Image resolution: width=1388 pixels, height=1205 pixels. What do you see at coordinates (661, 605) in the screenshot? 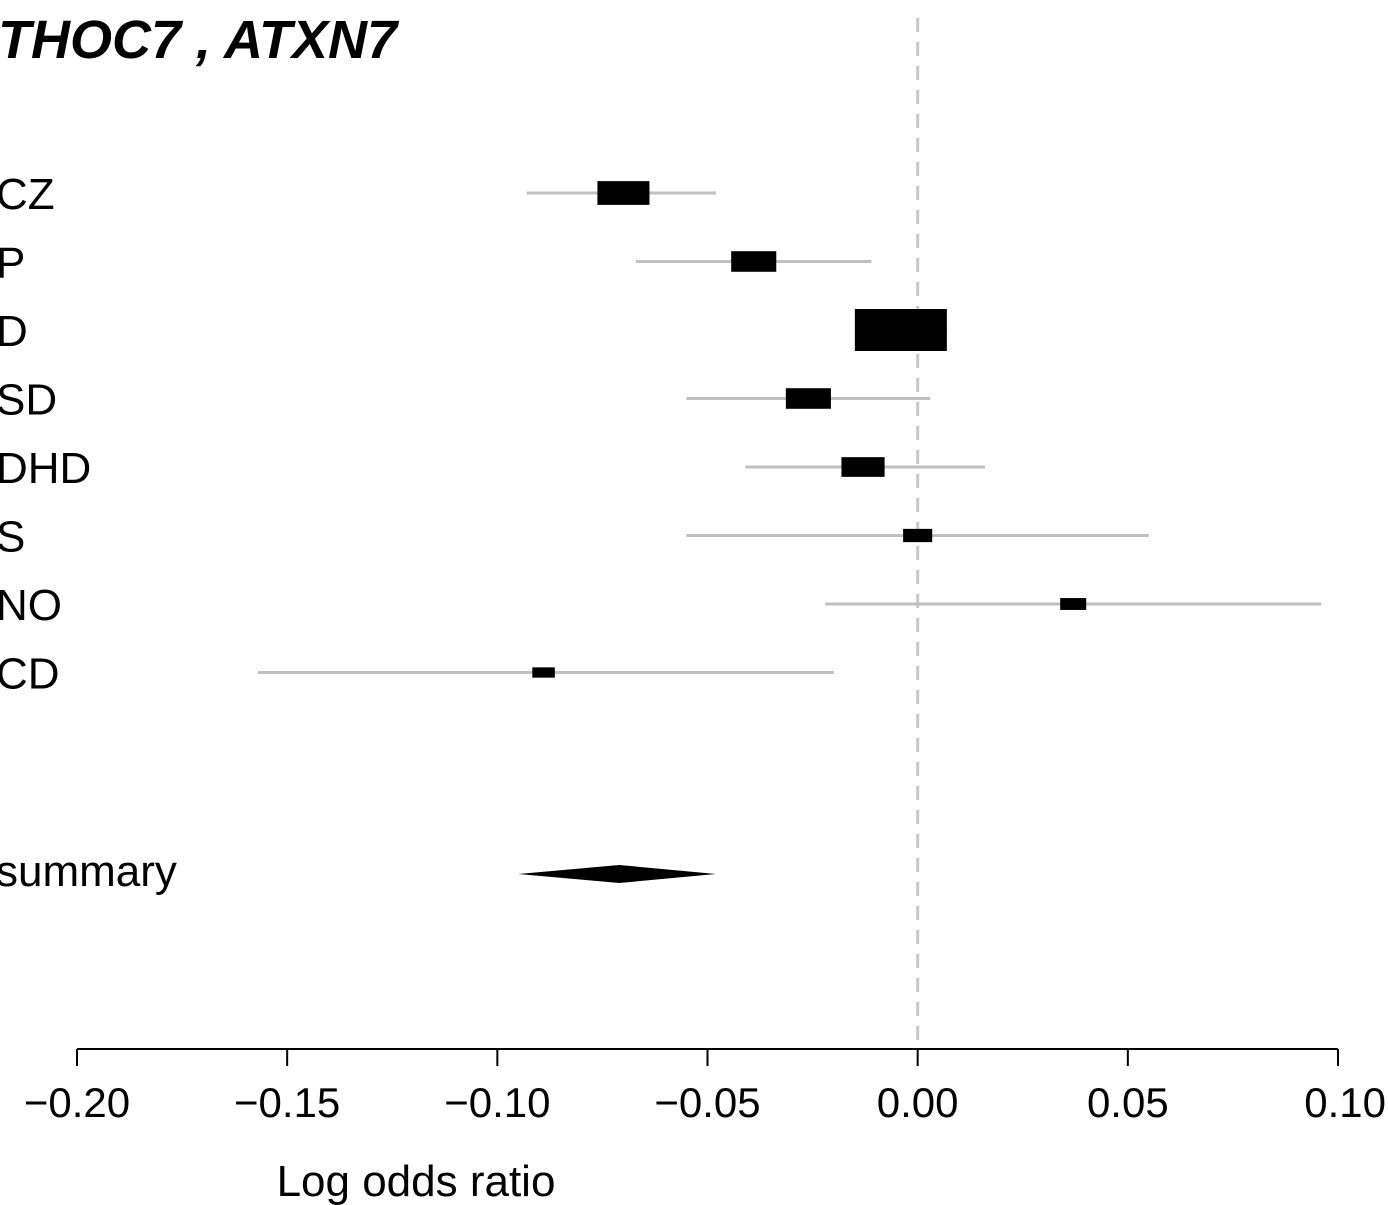
I see `study-row: NO` at bounding box center [661, 605].